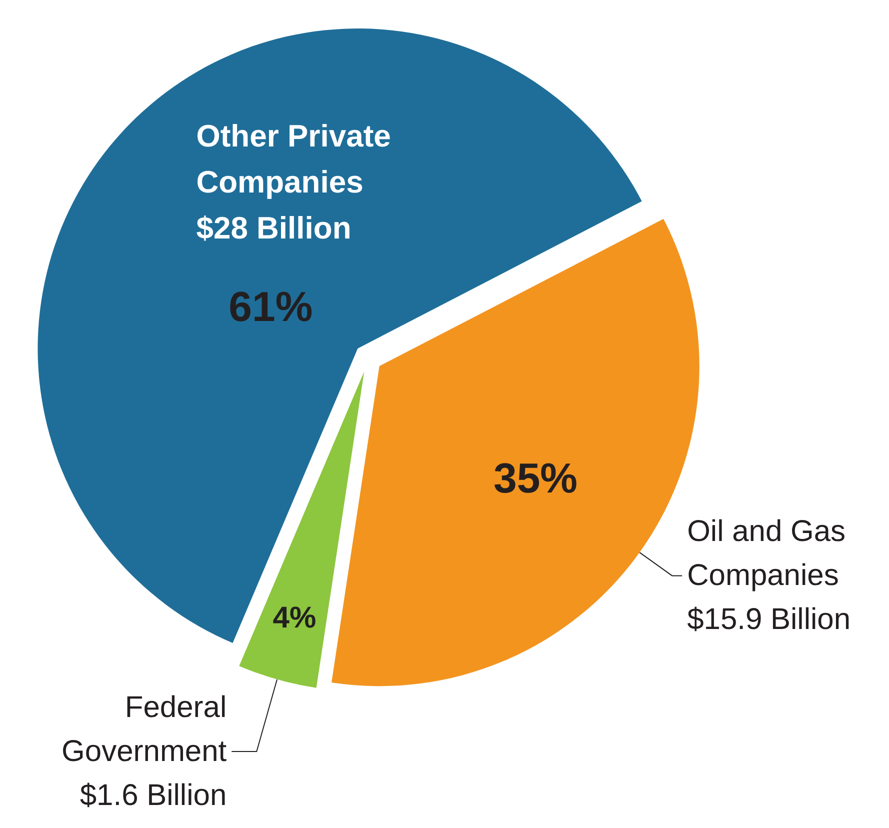  What do you see at coordinates (145, 751) in the screenshot?
I see `slice-label: Federal Government $1.6 Billion` at bounding box center [145, 751].